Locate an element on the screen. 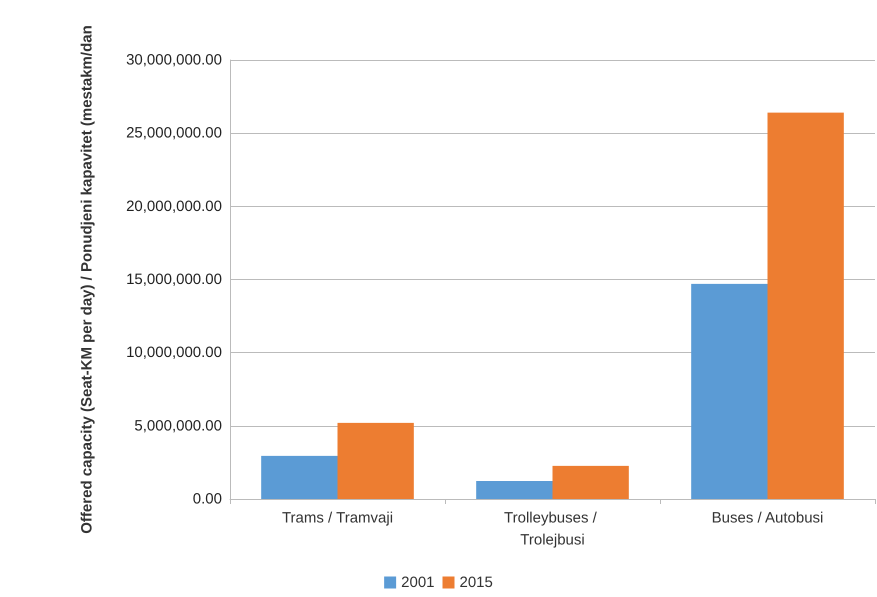 The image size is (877, 597). x-tick-label: Buses / Autobusi is located at coordinates (768, 518).